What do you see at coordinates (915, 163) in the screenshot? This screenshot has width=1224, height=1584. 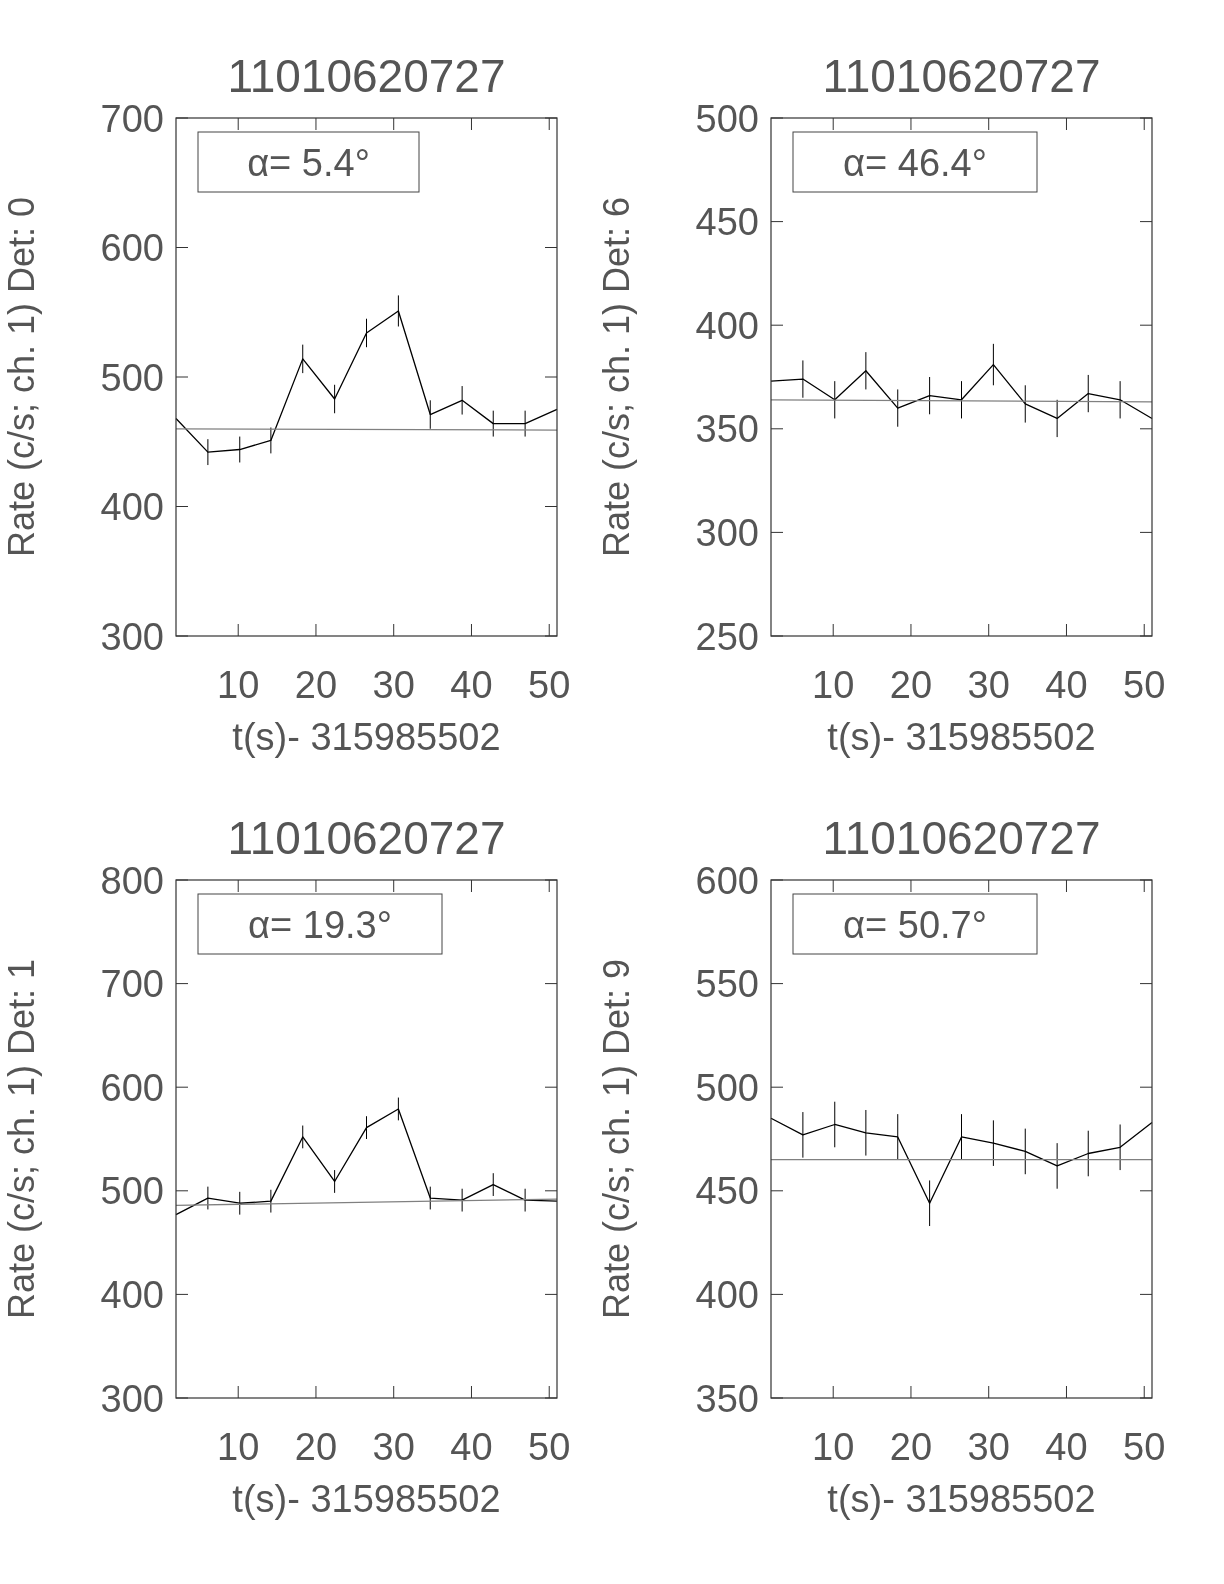 I see `annotation: α= 46.4°` at bounding box center [915, 163].